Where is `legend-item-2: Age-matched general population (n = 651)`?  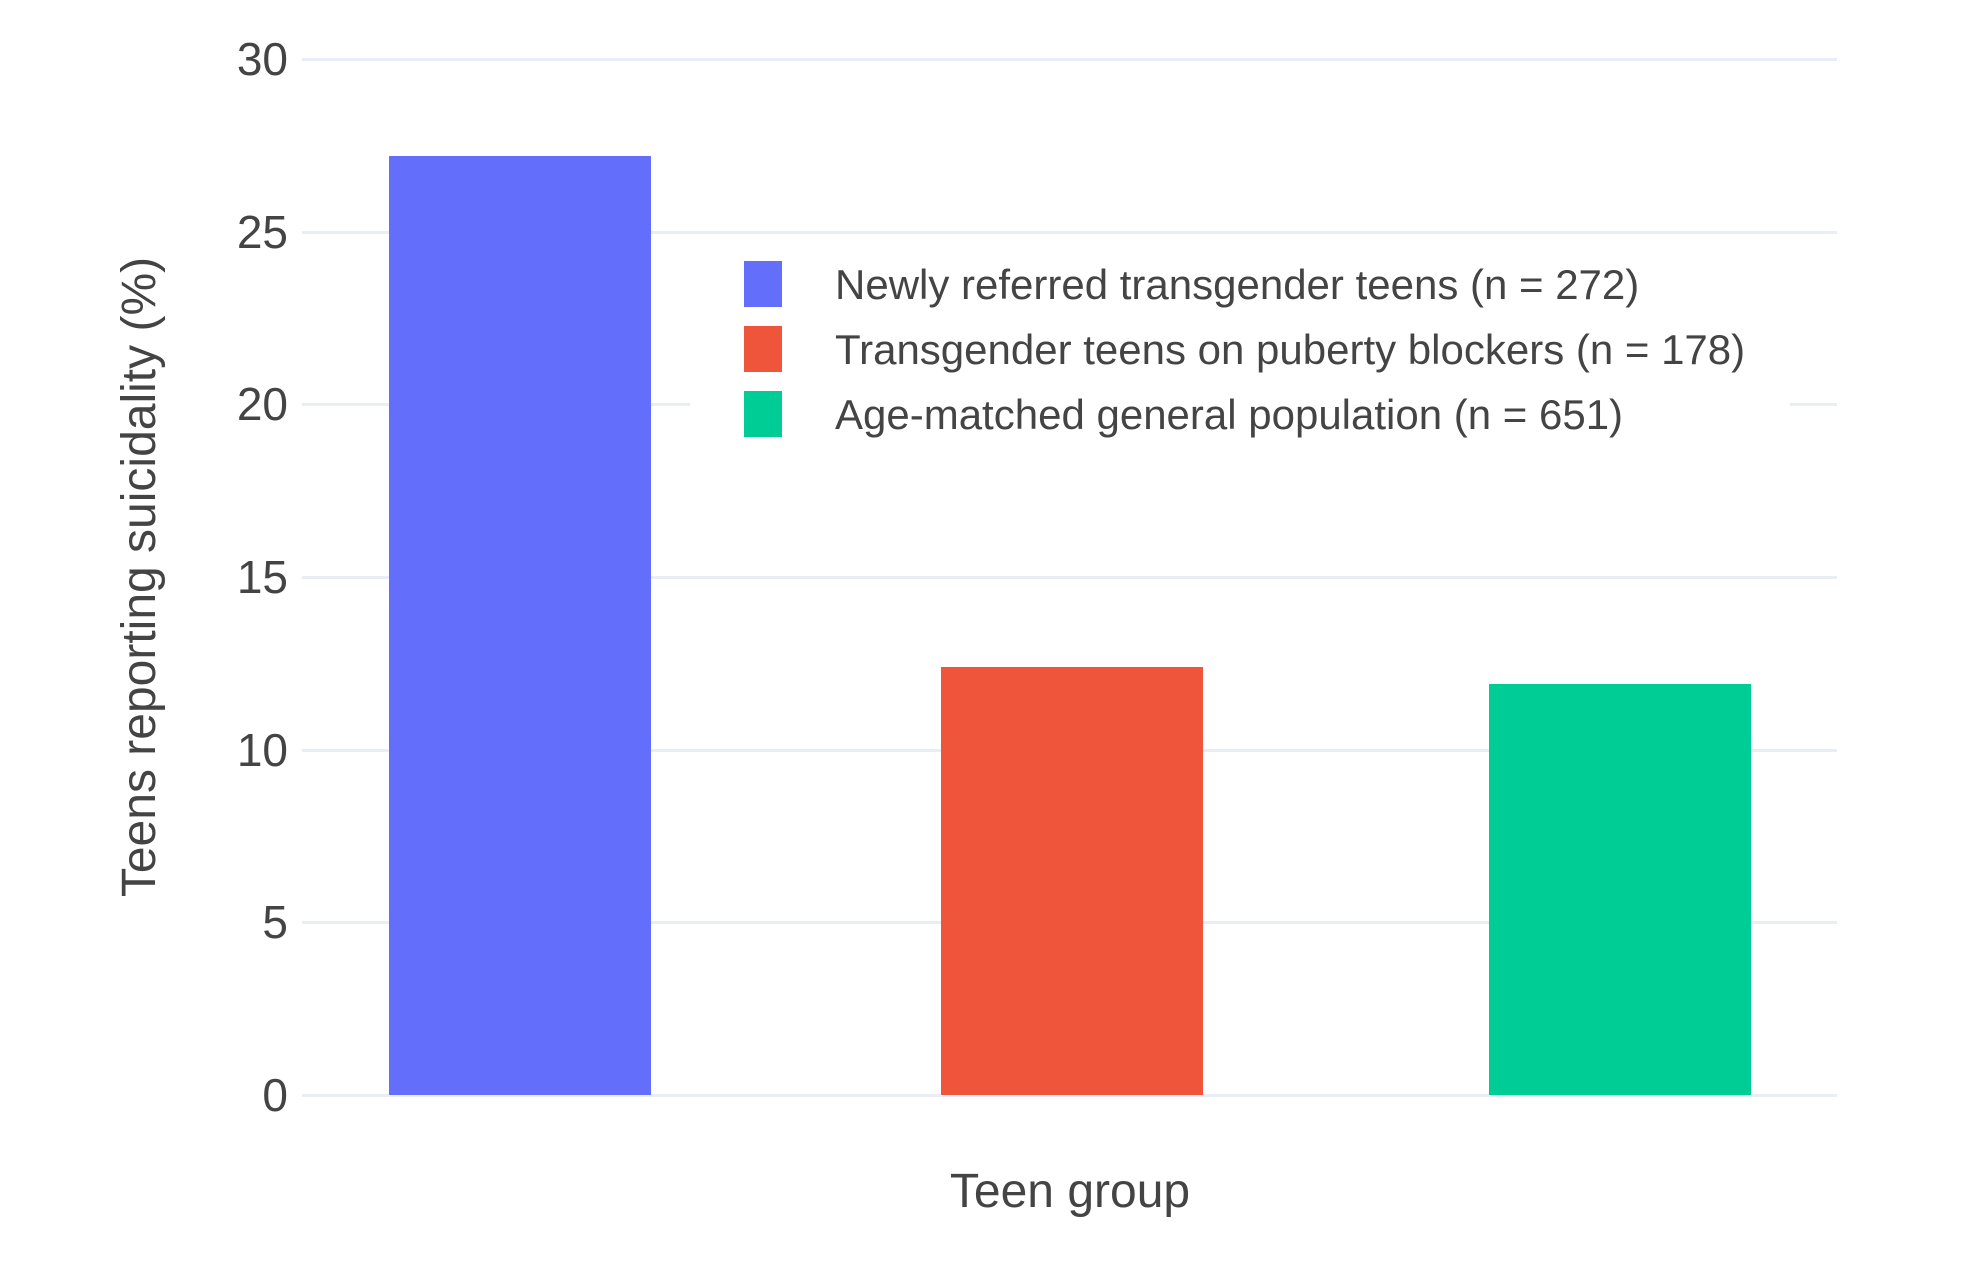
legend-item-2: Age-matched general population (n = 651) is located at coordinates (1240, 414).